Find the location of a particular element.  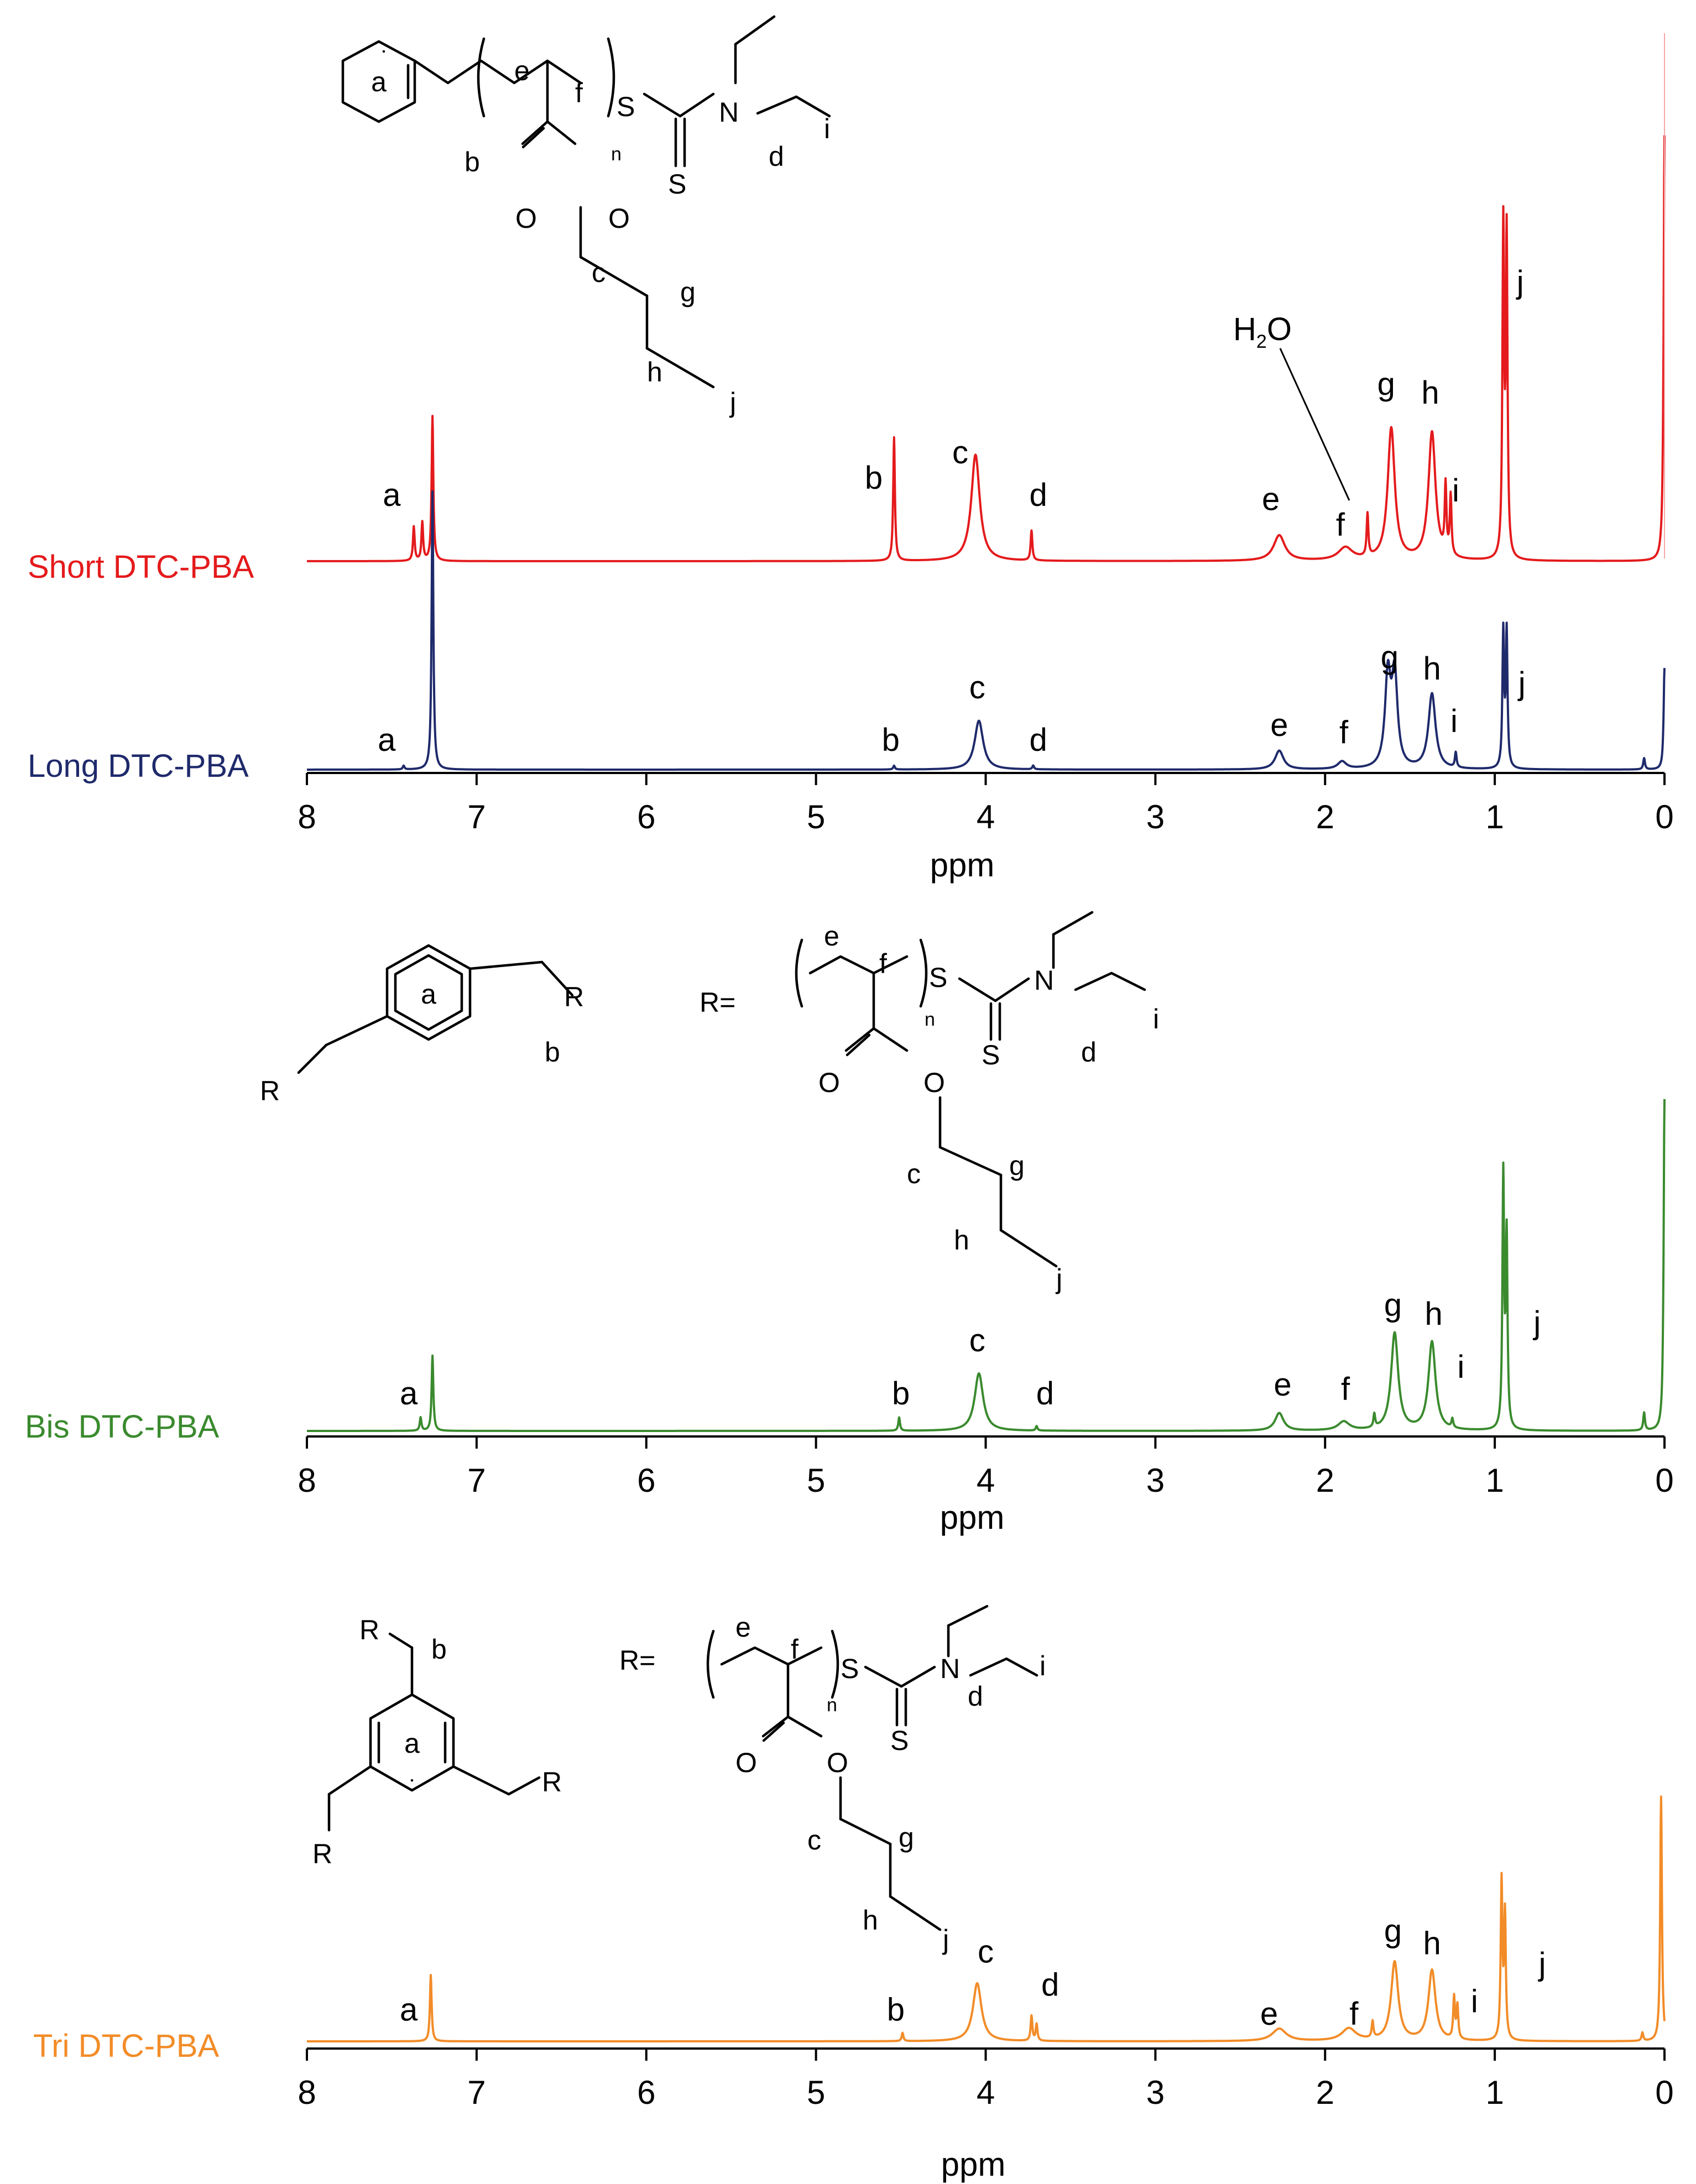

axis-middle-title: ppm is located at coordinates (972, 1517).